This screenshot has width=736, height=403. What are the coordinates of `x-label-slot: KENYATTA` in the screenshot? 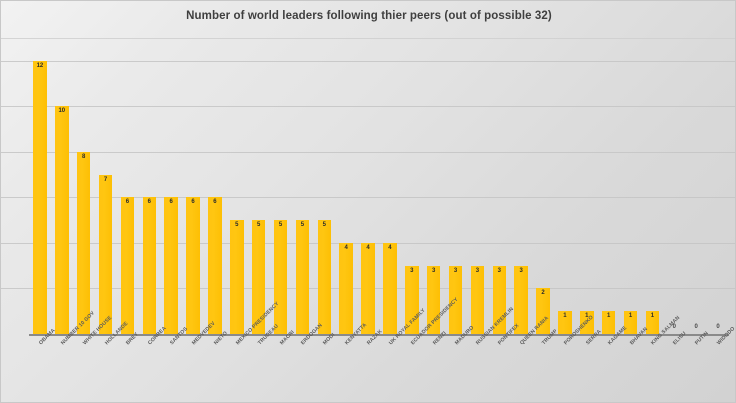 It's located at (351, 362).